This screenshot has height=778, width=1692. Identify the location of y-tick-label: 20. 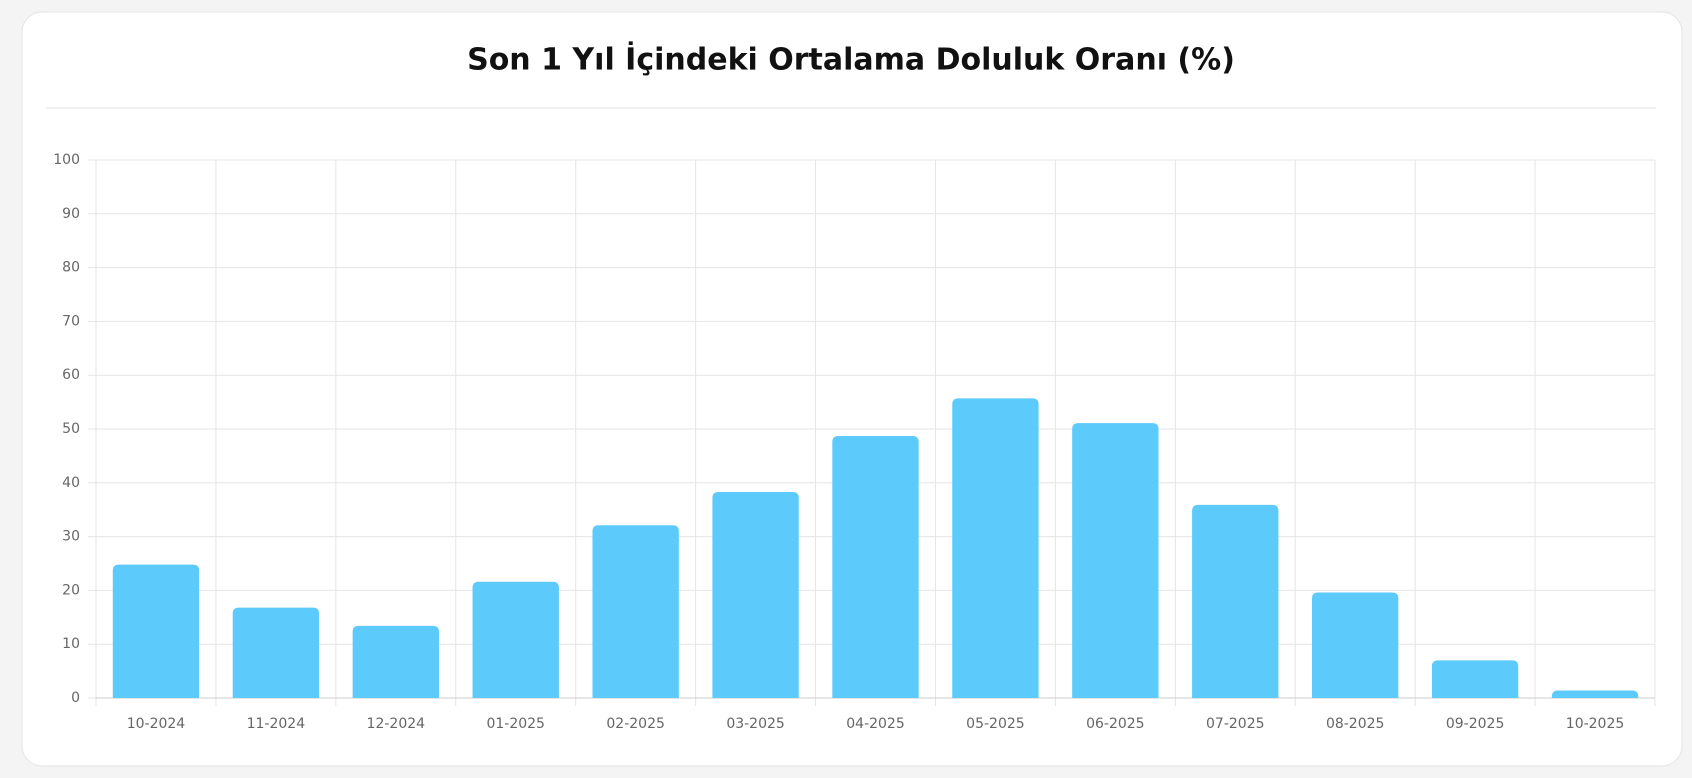
(71, 590).